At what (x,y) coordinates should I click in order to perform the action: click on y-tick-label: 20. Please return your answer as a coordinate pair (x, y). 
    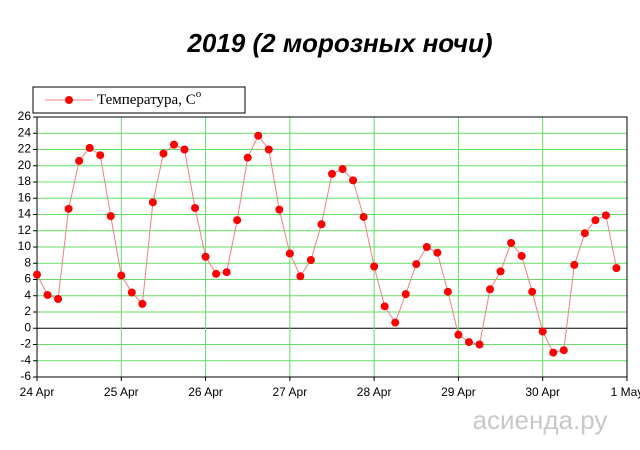
    Looking at the image, I should click on (25, 165).